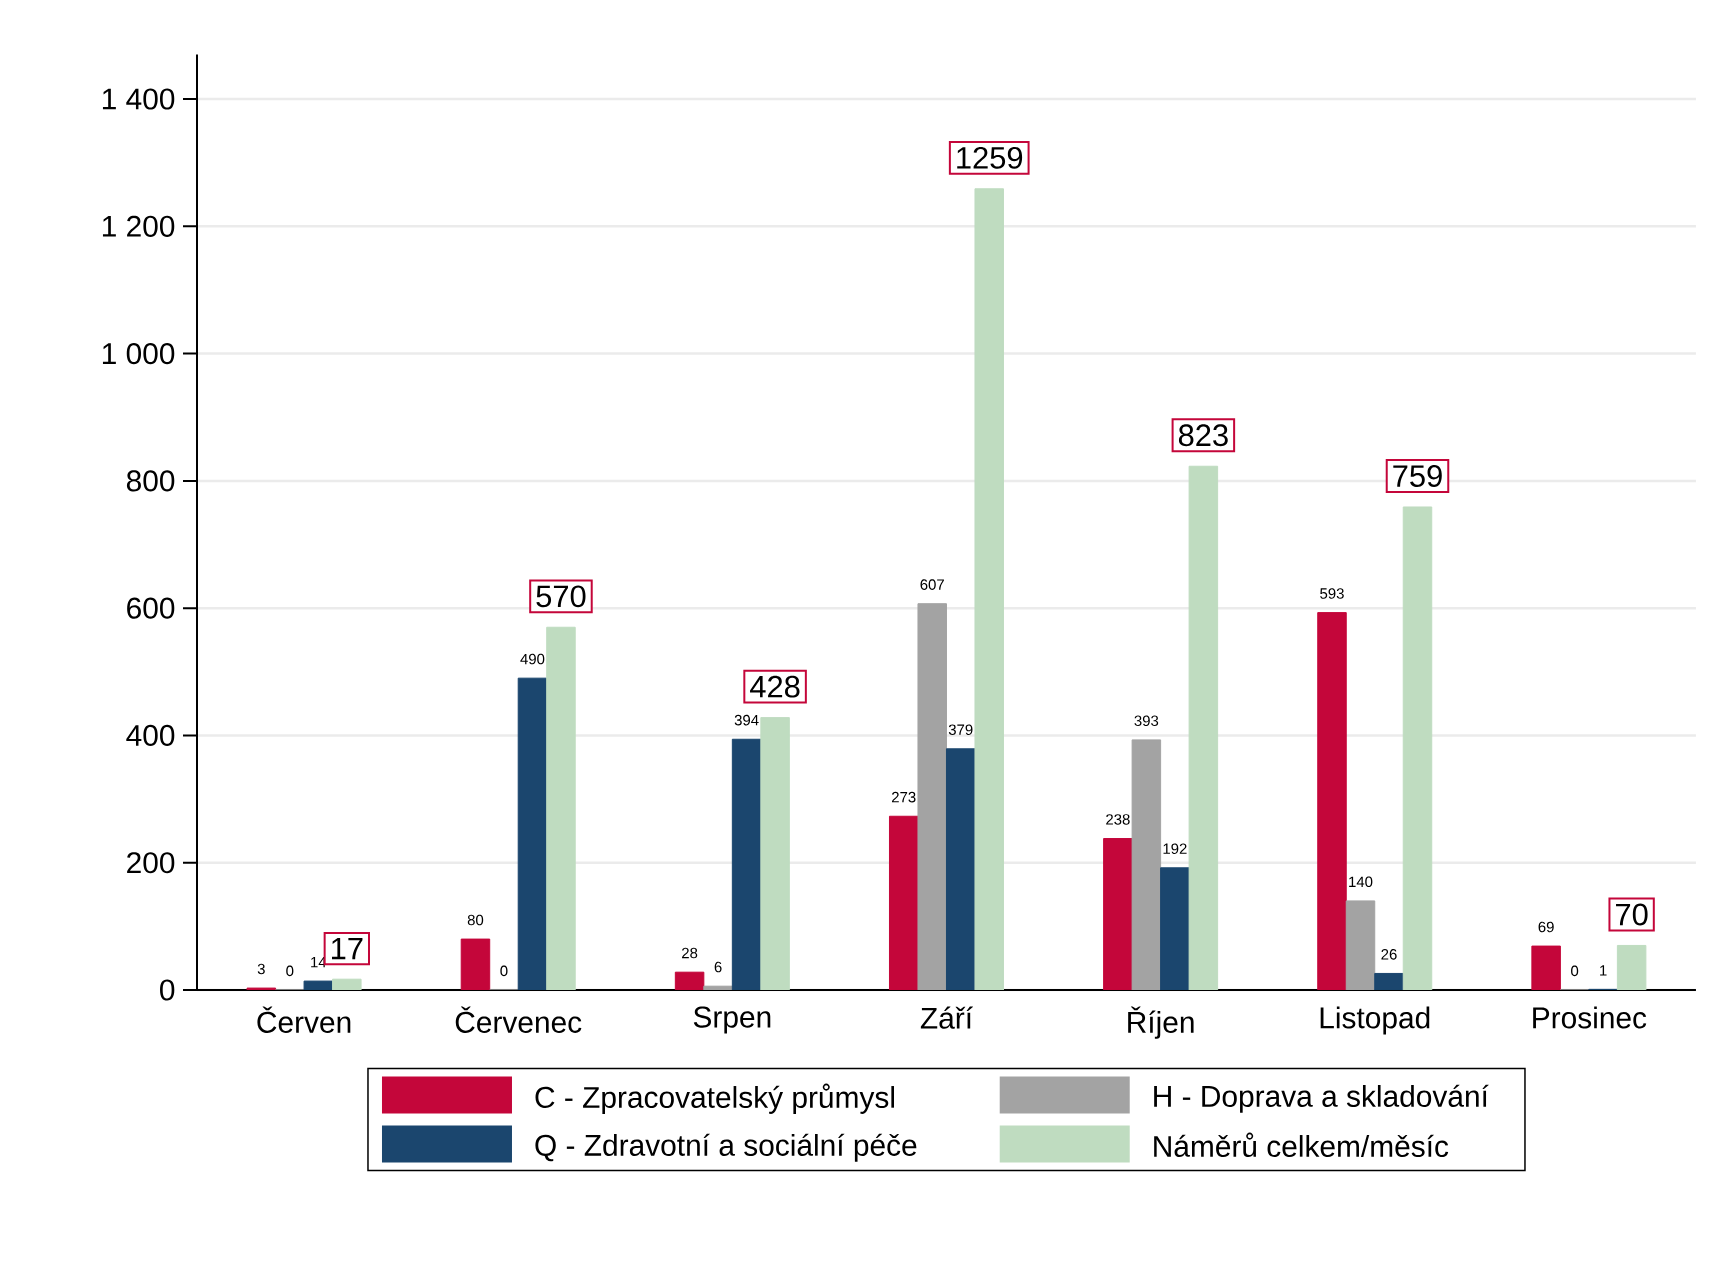 The image size is (1718, 1264). I want to click on data-label: 273, so click(904, 797).